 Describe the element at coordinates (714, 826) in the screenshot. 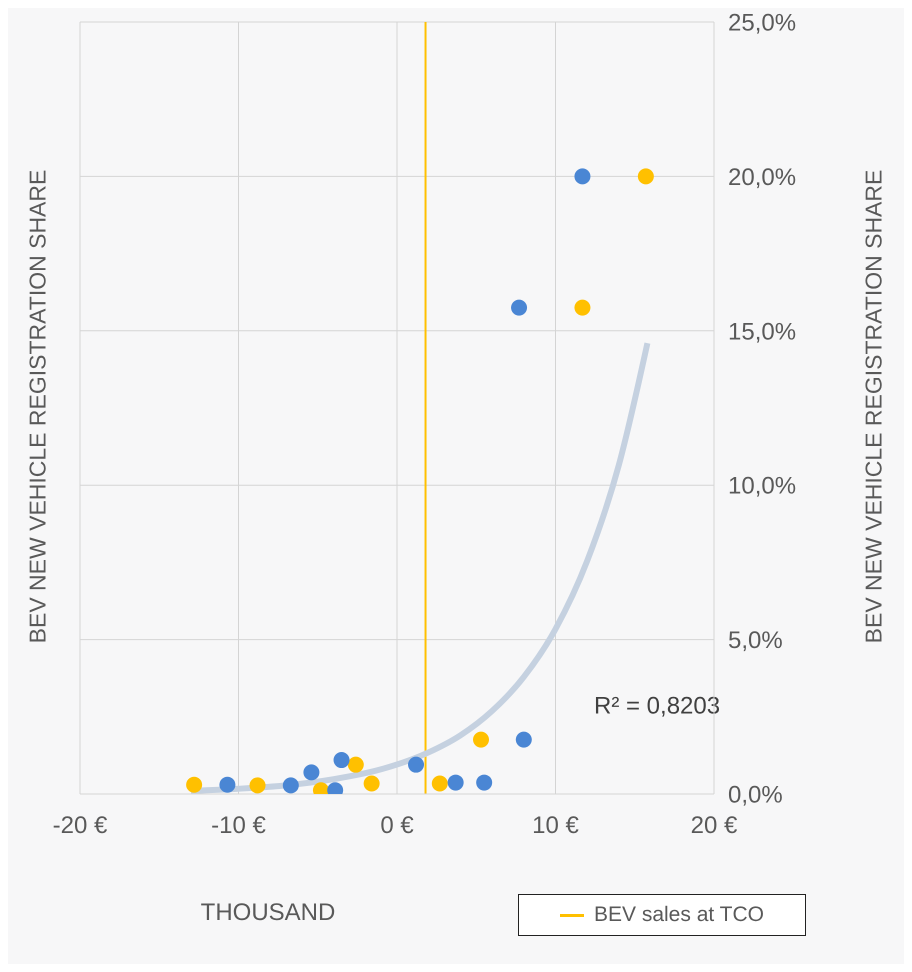

I see `x-tick-label: 20 €` at that location.